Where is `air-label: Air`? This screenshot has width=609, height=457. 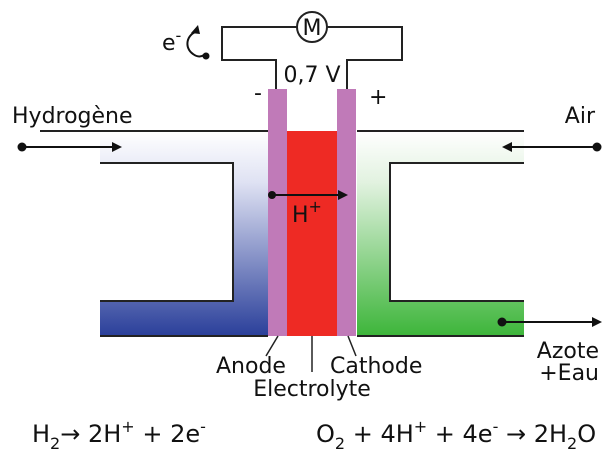
air-label: Air is located at coordinates (580, 116).